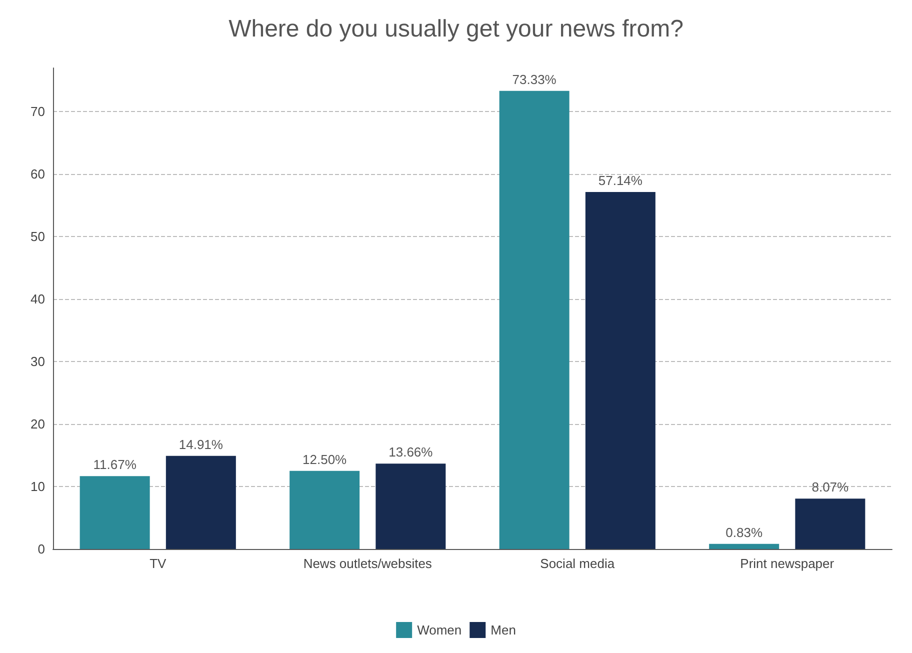 The image size is (912, 653). What do you see at coordinates (534, 79) in the screenshot?
I see `data-label: 73.33%` at bounding box center [534, 79].